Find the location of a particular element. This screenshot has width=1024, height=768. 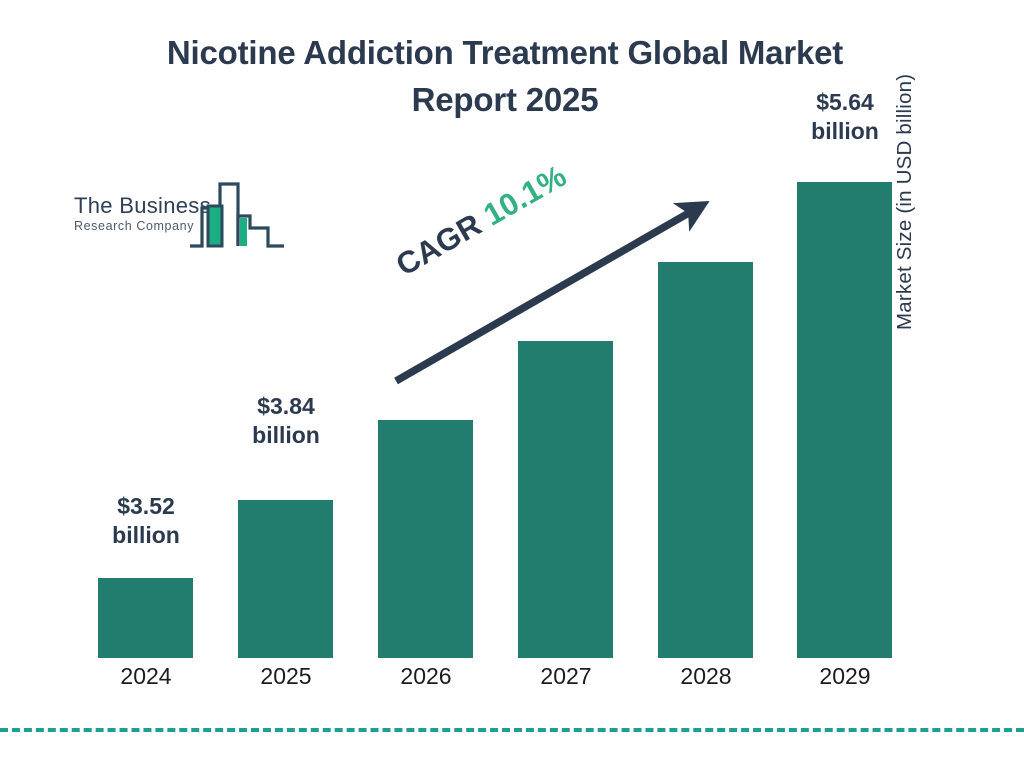

x-tick-2025: 2025 is located at coordinates (286, 676).